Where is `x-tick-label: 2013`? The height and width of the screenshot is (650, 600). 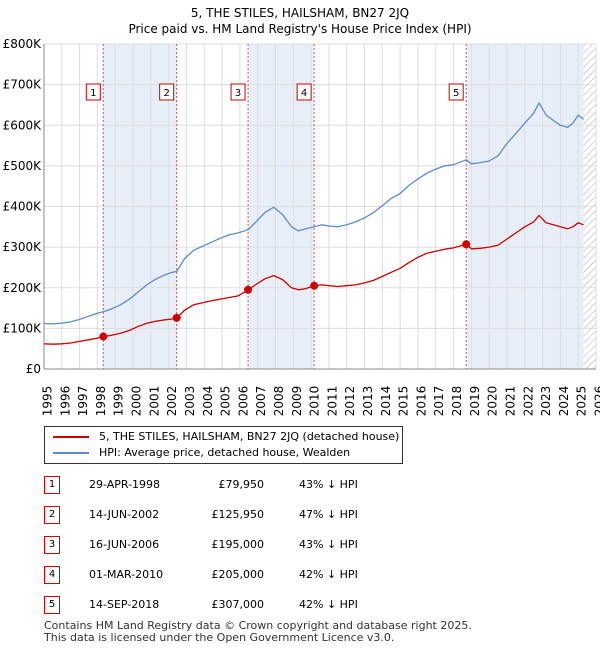
x-tick-label: 2013 is located at coordinates (368, 401).